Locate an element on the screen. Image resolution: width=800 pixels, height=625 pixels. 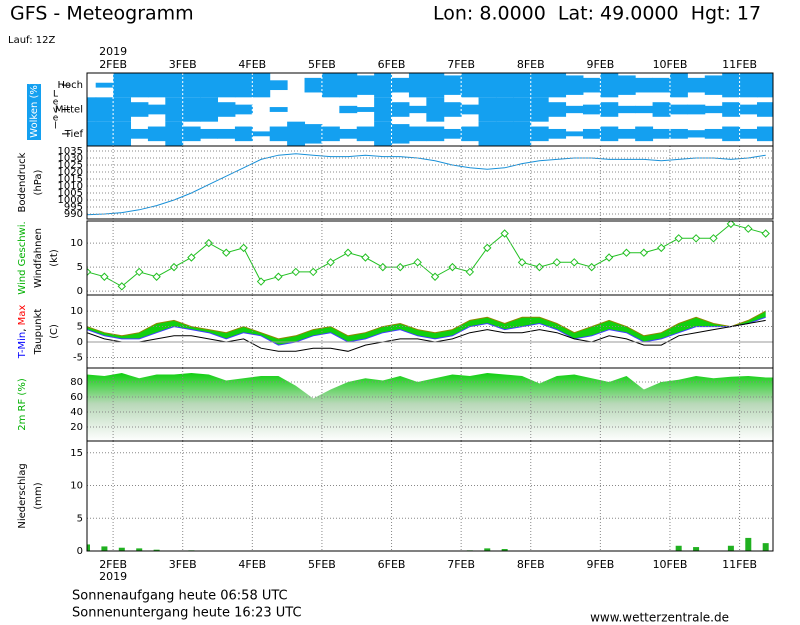
label-part: T-Min is located at coordinates (22, 346).